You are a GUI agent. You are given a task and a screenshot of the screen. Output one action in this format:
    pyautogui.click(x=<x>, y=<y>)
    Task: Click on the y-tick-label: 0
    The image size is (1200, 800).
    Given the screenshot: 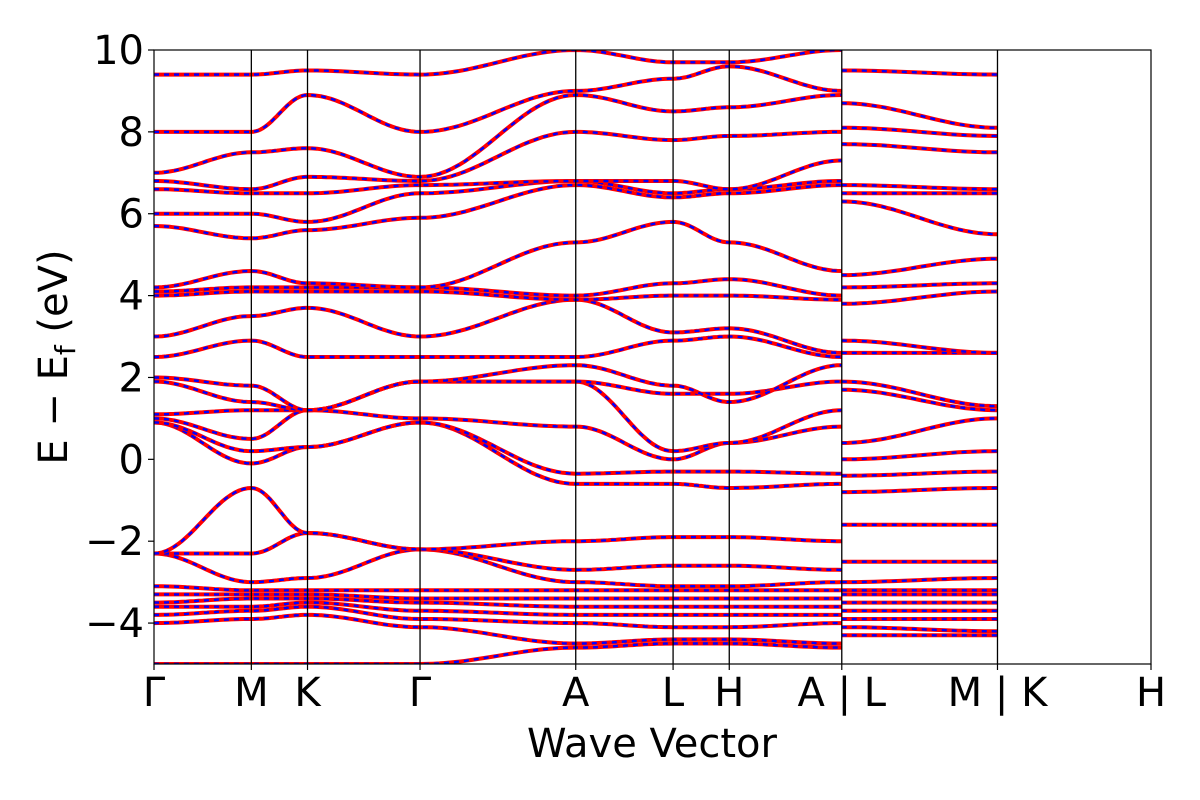 What is the action you would take?
    pyautogui.click(x=131, y=460)
    